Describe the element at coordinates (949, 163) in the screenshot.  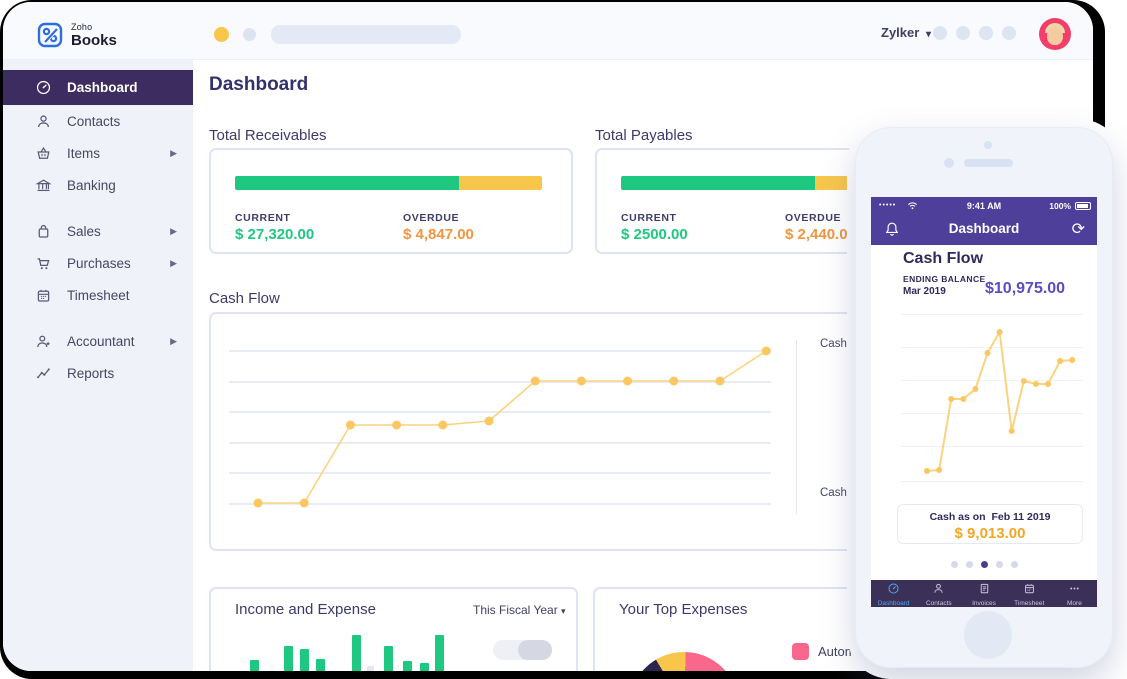
I see `phone-sensor-icon` at that location.